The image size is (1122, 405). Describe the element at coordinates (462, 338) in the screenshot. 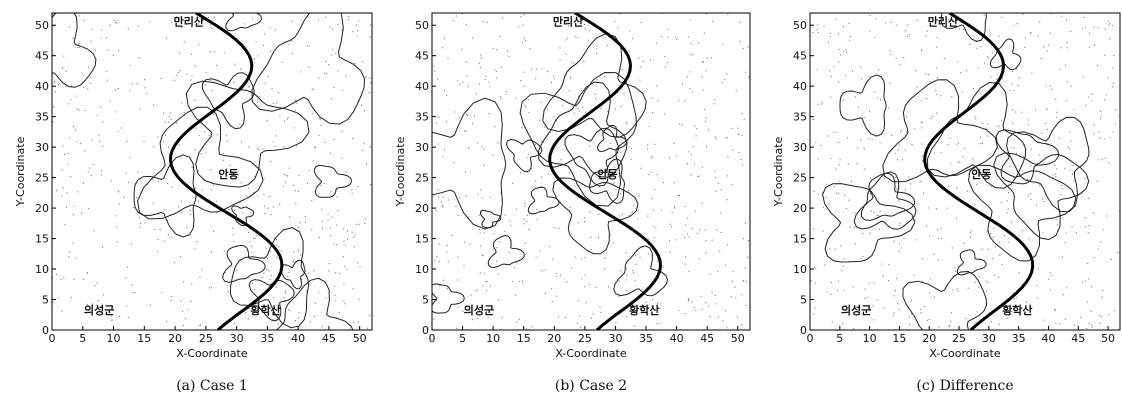

I see `x-tick-label: 5` at that location.